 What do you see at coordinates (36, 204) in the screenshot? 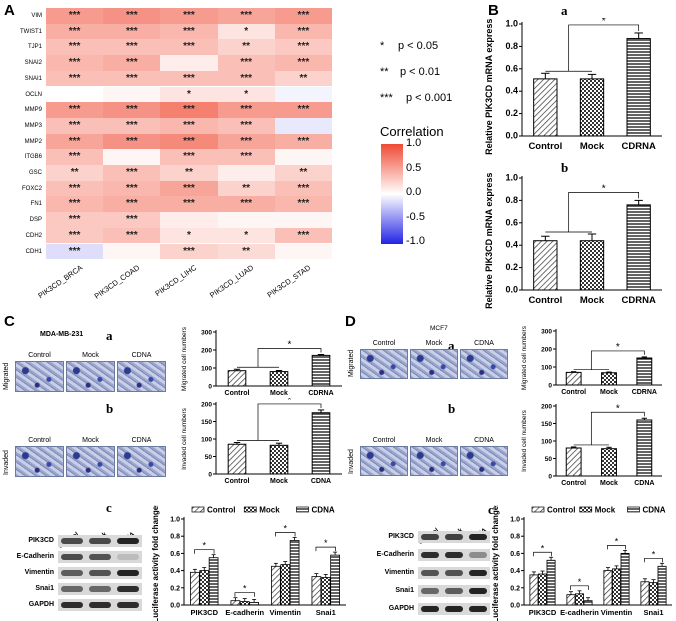
I see `heatmap-row-label: FN1` at bounding box center [36, 204].